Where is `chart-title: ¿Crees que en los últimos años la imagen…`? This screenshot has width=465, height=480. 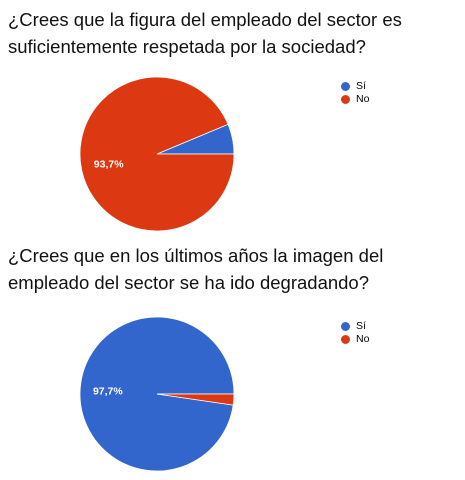 chart-title: ¿Crees que en los últimos años la imagen… is located at coordinates (196, 269).